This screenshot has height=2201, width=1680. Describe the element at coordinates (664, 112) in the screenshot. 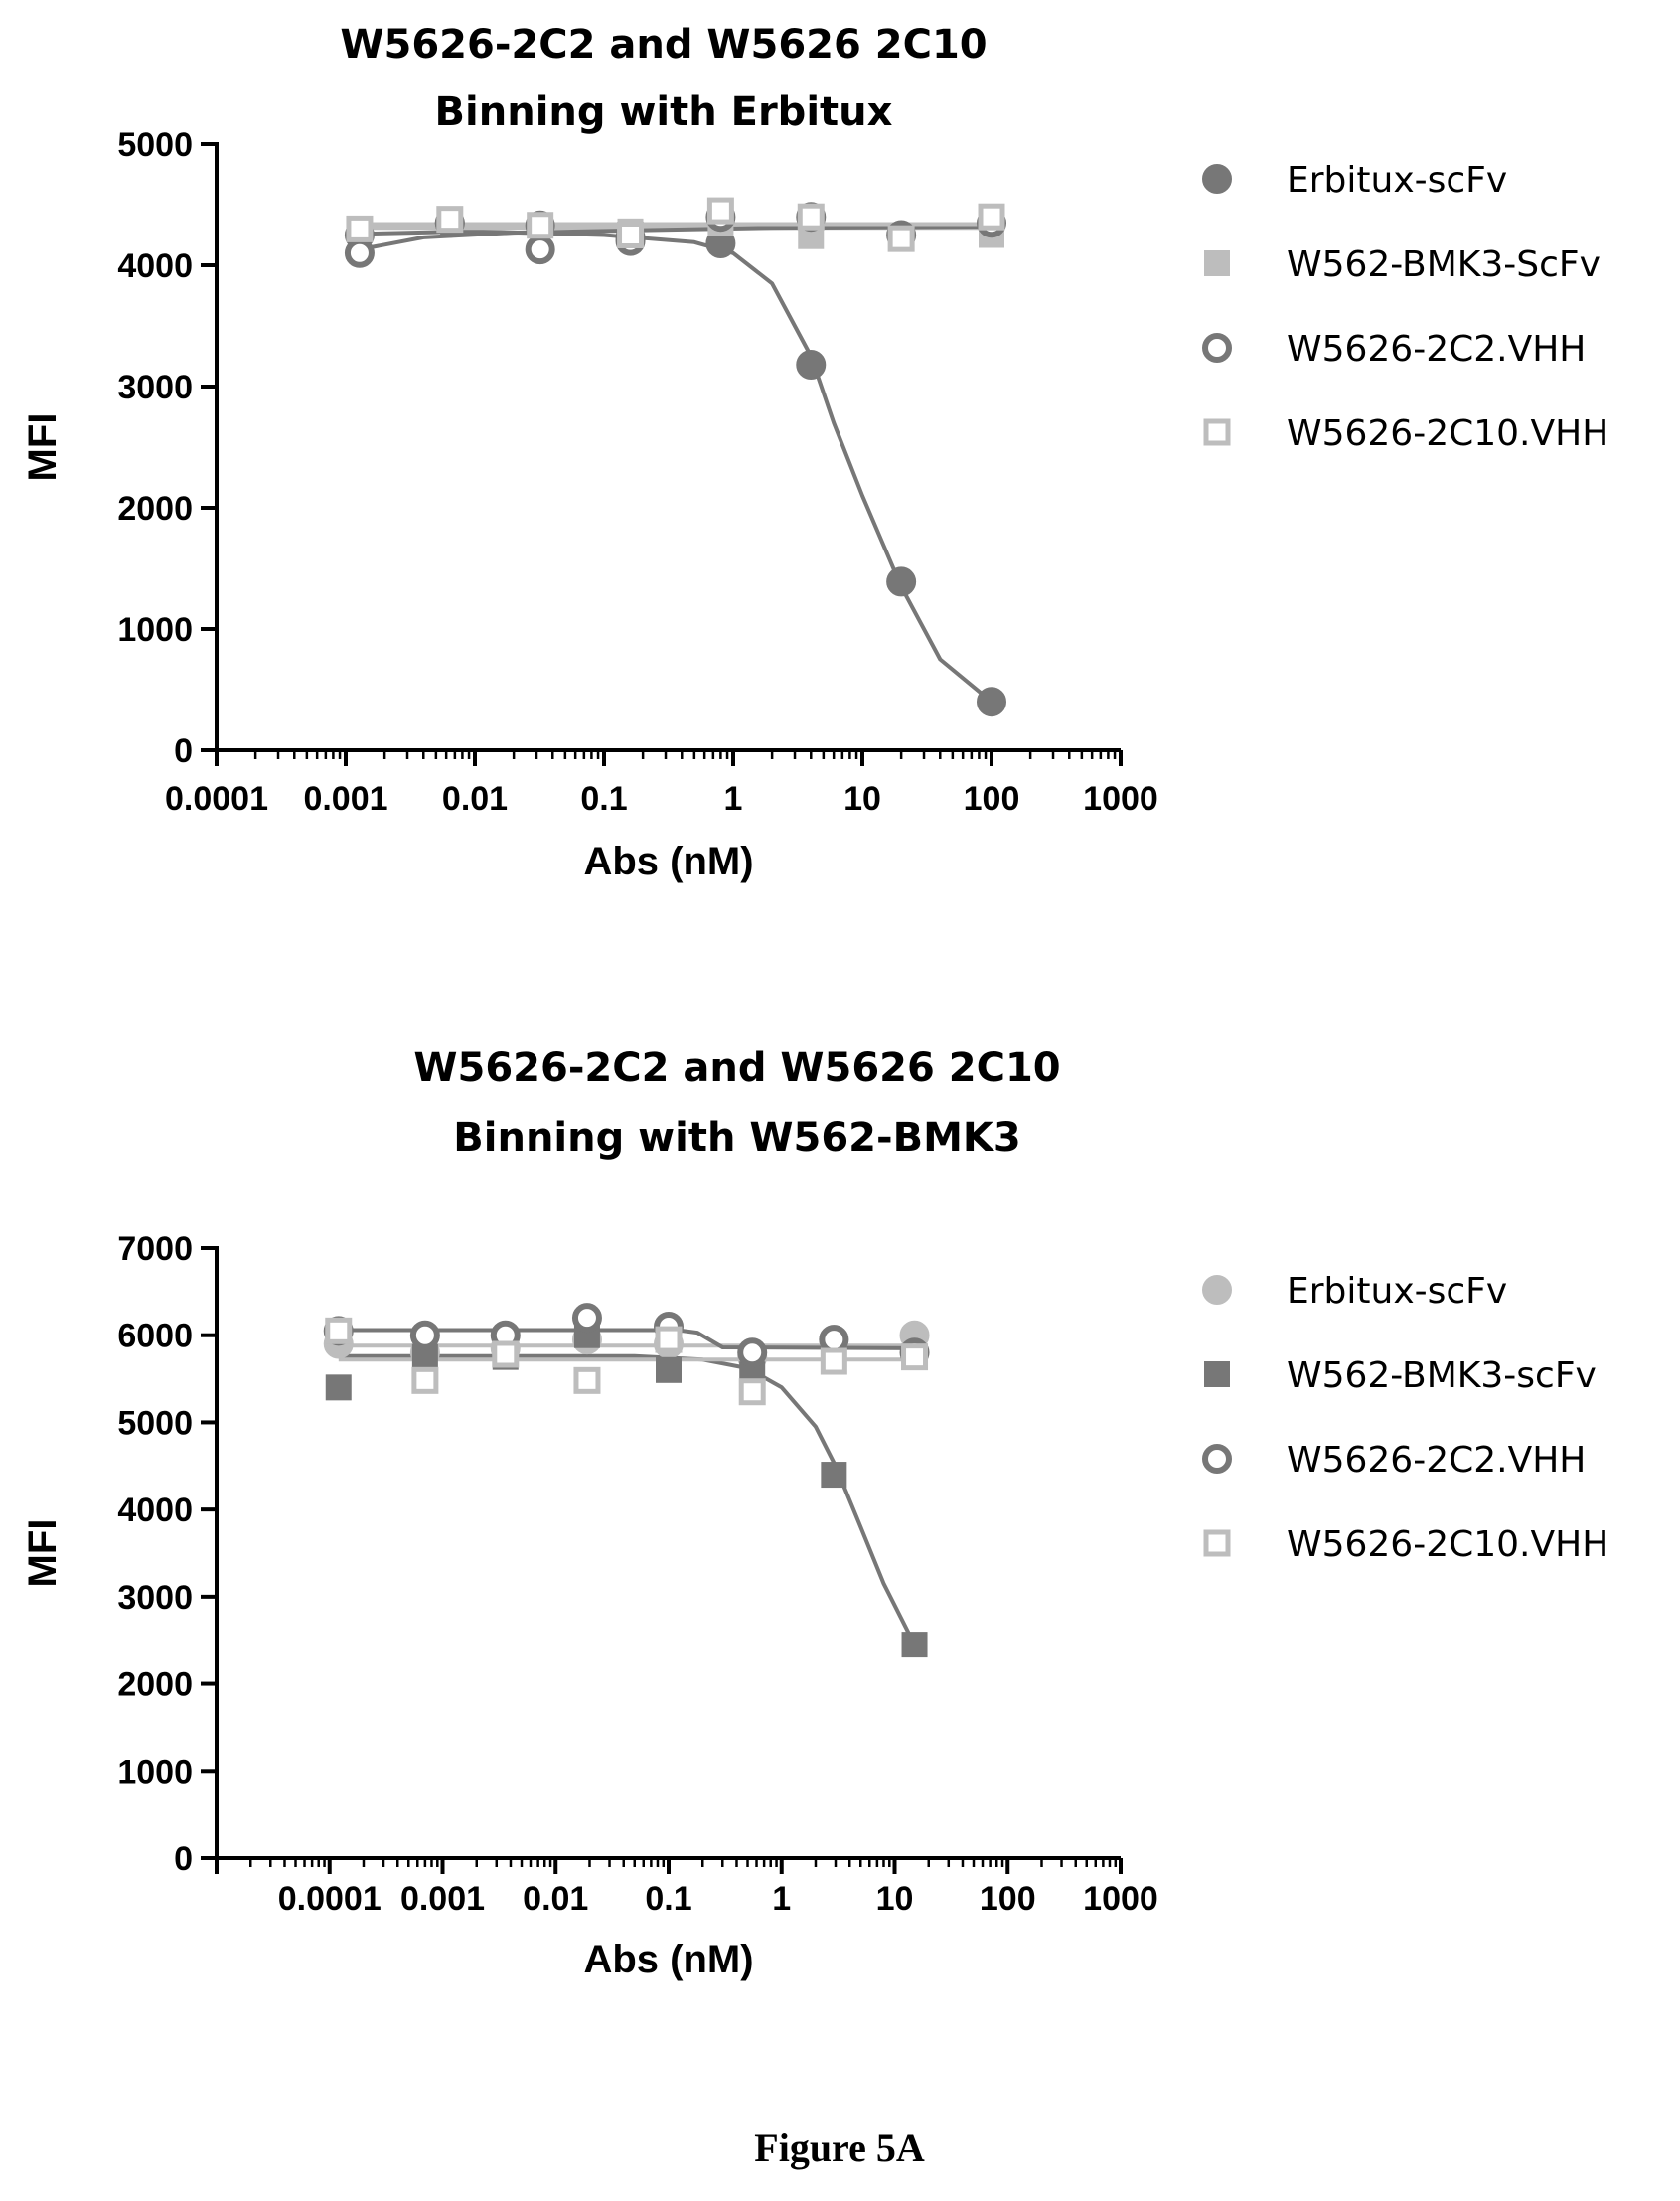

I see `chart-title-line: Binning with Erbitux` at that location.